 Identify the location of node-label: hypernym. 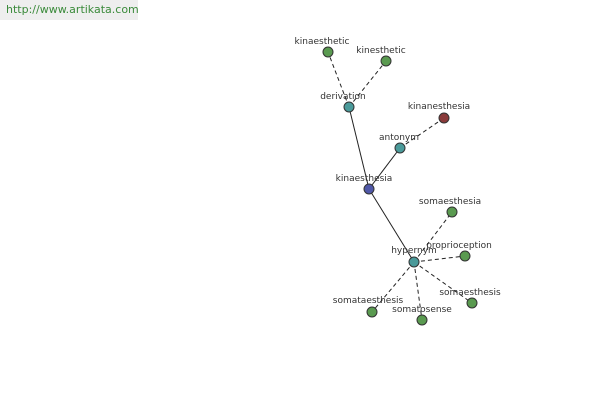
(414, 251).